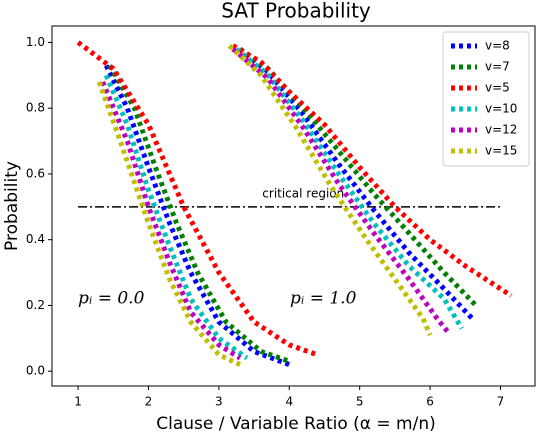  I want to click on x-tick-label: 5, so click(360, 402).